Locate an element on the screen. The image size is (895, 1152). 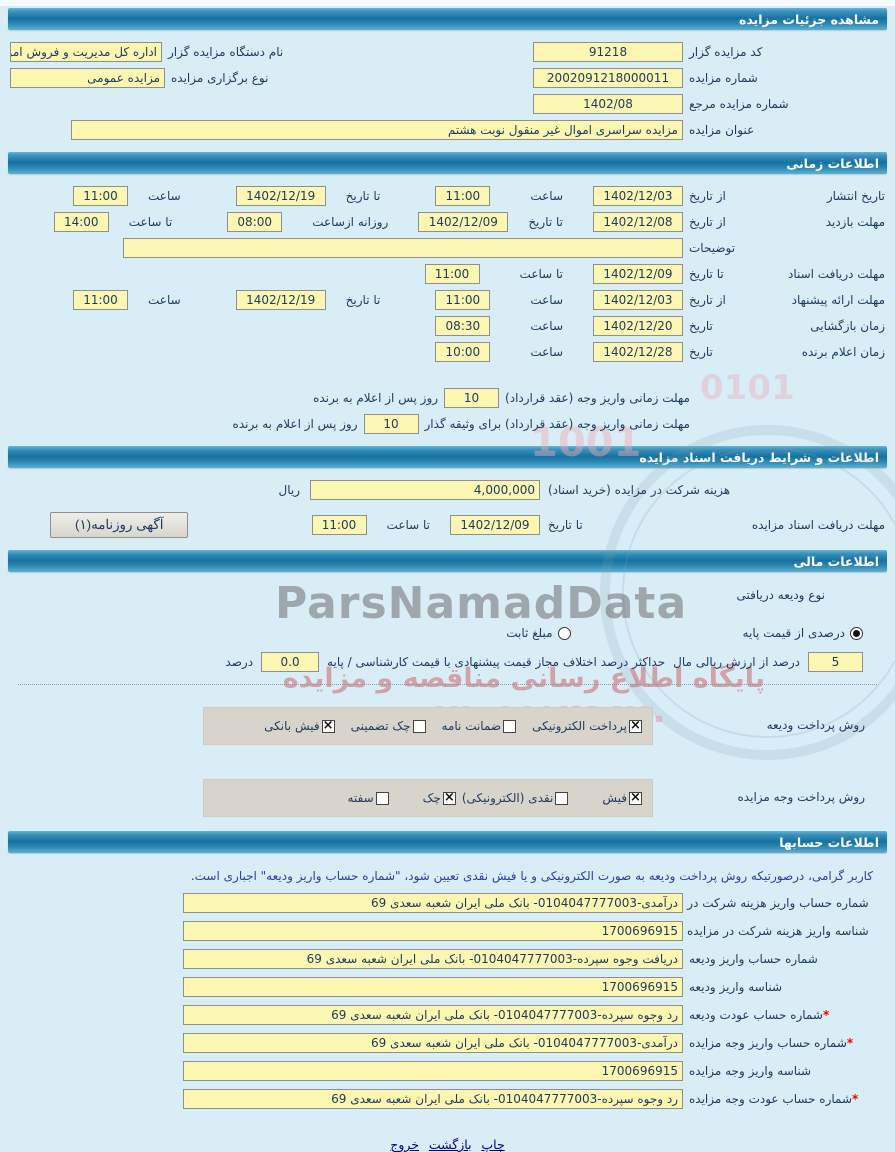
checkbox-electronic-payment: پرداخت الکترونیکی is located at coordinates (587, 726).